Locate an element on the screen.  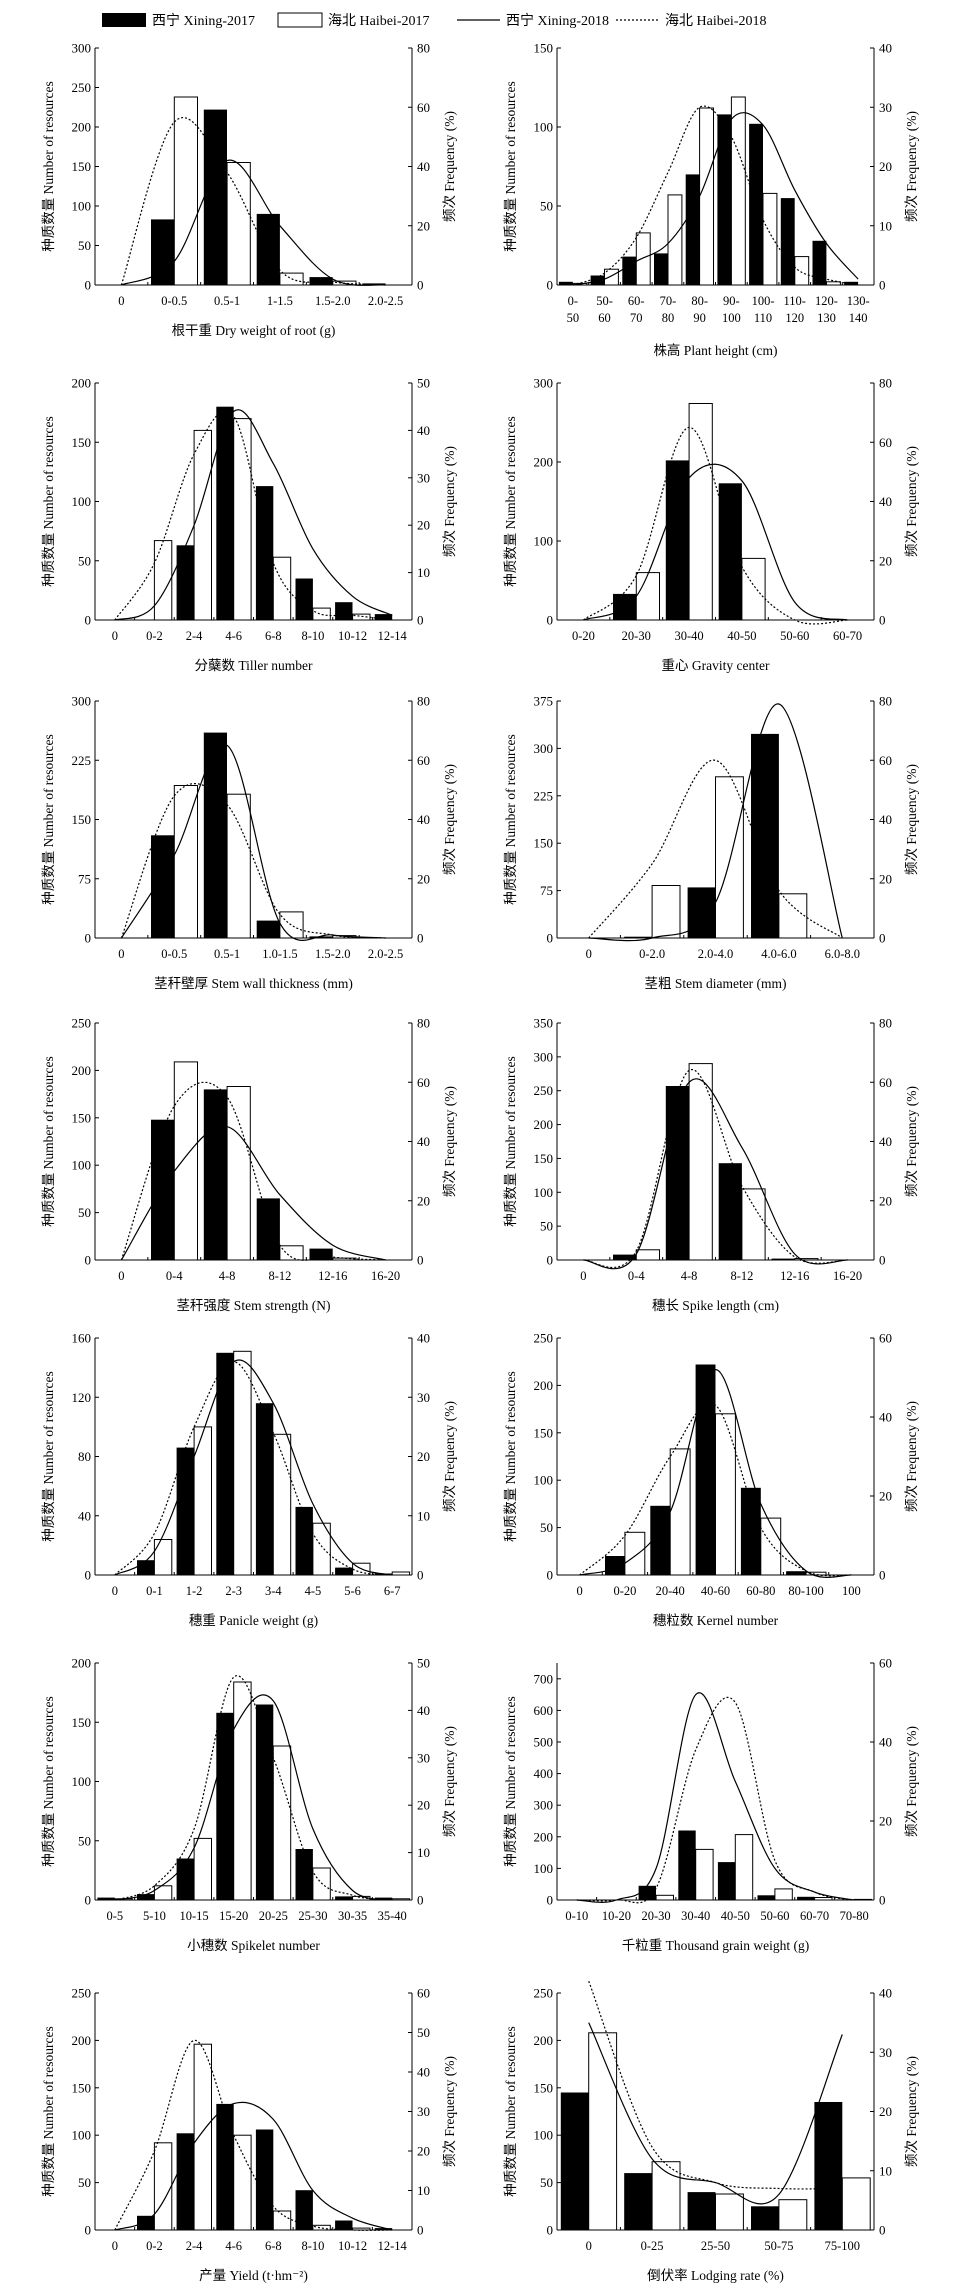
x-axis-title: 株高 Plant height (cm) is located at coordinates (715, 350).